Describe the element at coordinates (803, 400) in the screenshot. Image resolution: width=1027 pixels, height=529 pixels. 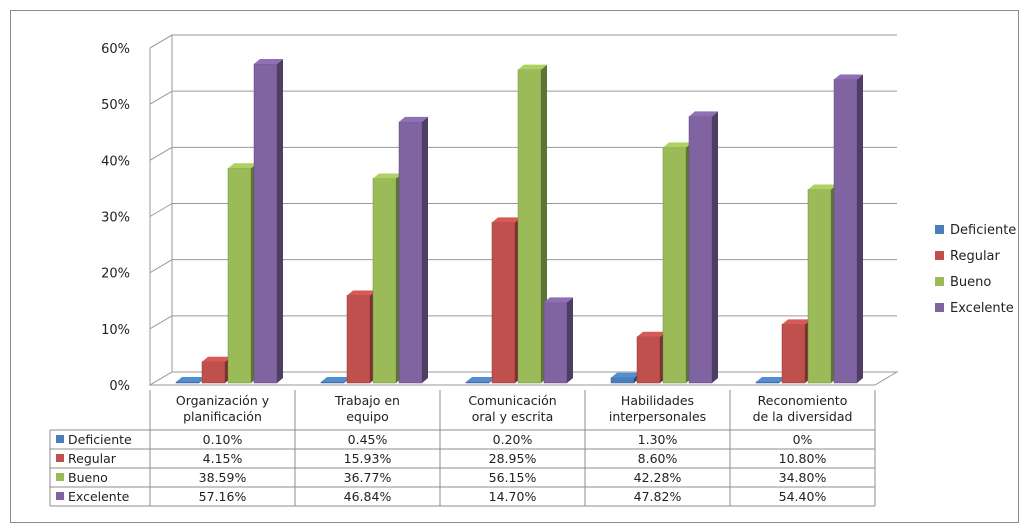
I see `category-label: Reconomiento` at that location.